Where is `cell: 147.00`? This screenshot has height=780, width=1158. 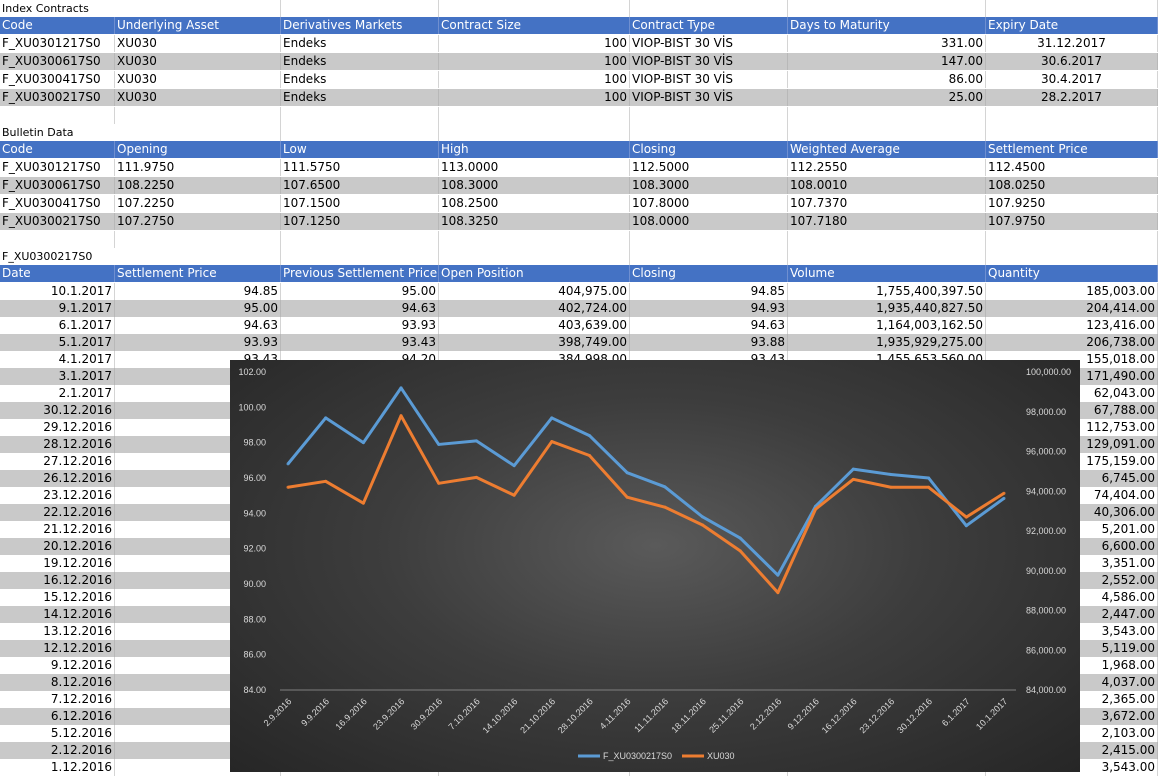 cell: 147.00 is located at coordinates (887, 61).